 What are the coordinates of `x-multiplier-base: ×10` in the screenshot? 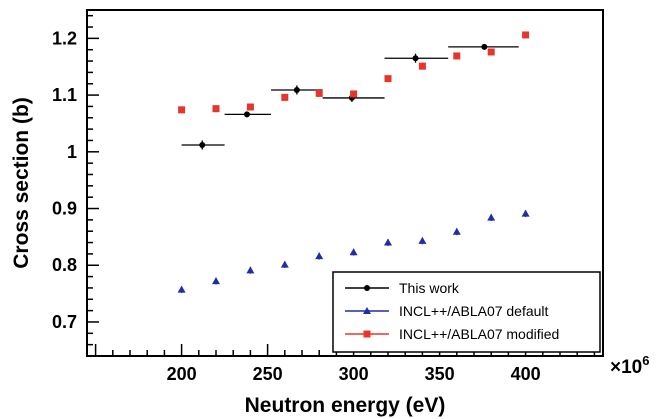 It's located at (626, 367).